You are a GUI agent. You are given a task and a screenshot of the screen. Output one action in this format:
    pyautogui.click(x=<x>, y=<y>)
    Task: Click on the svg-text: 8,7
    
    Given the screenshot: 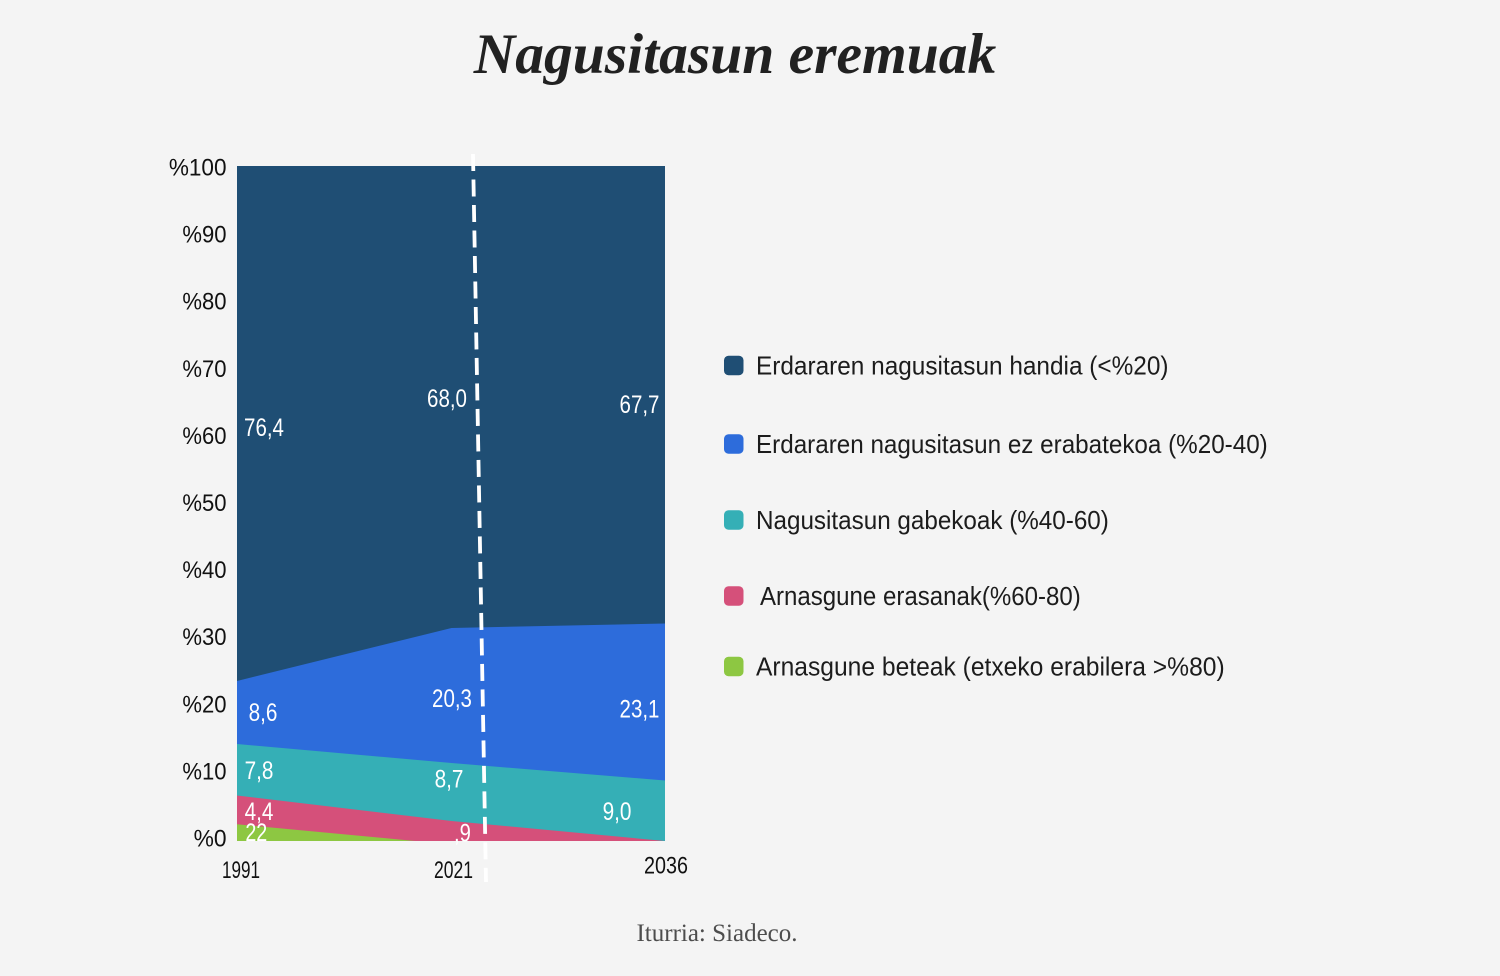 What is the action you would take?
    pyautogui.click(x=449, y=779)
    